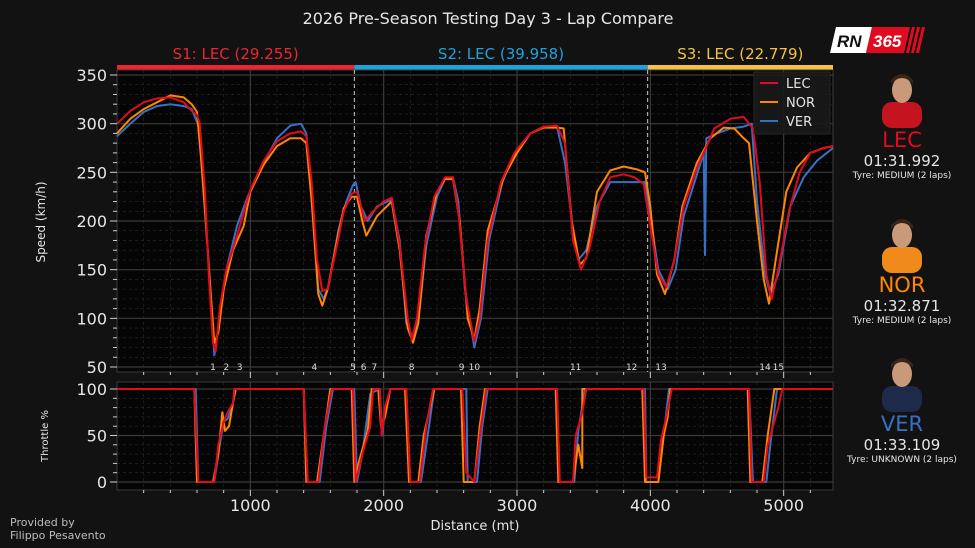 This screenshot has width=975, height=548. What do you see at coordinates (226, 368) in the screenshot?
I see `corner-label: 2` at bounding box center [226, 368].